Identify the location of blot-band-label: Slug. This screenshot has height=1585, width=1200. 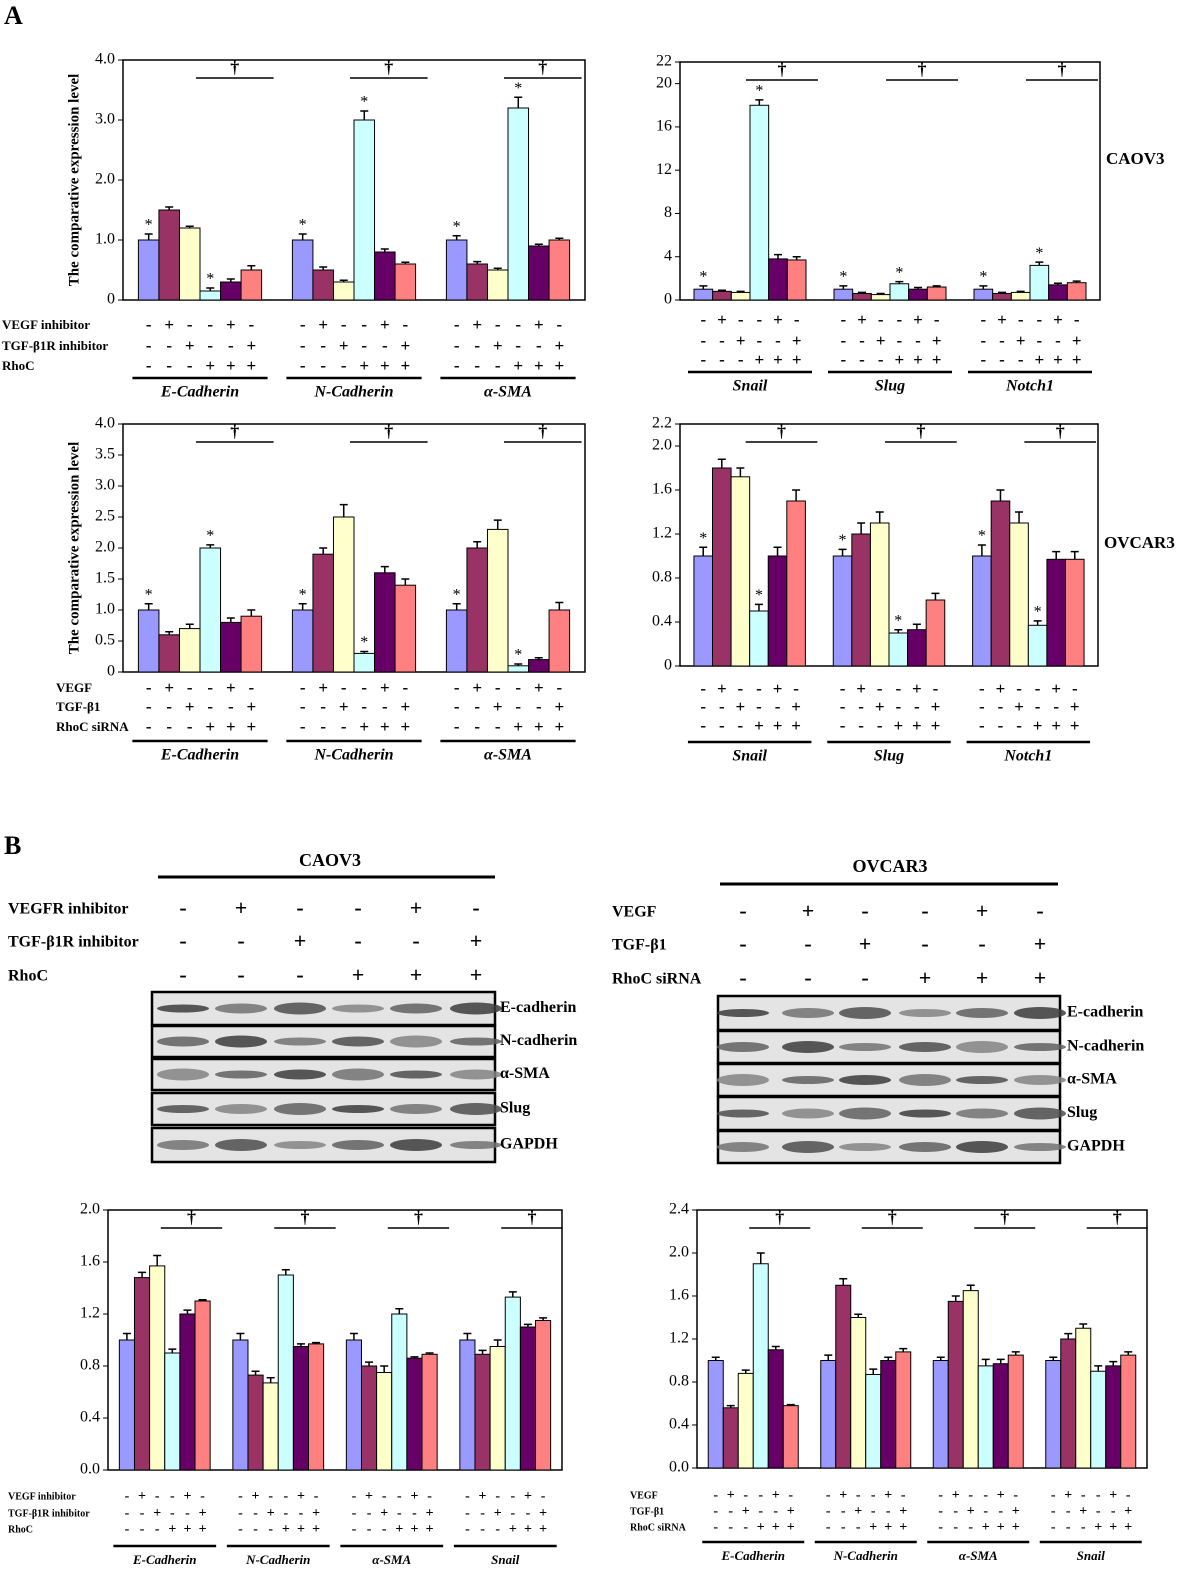
(515, 1108).